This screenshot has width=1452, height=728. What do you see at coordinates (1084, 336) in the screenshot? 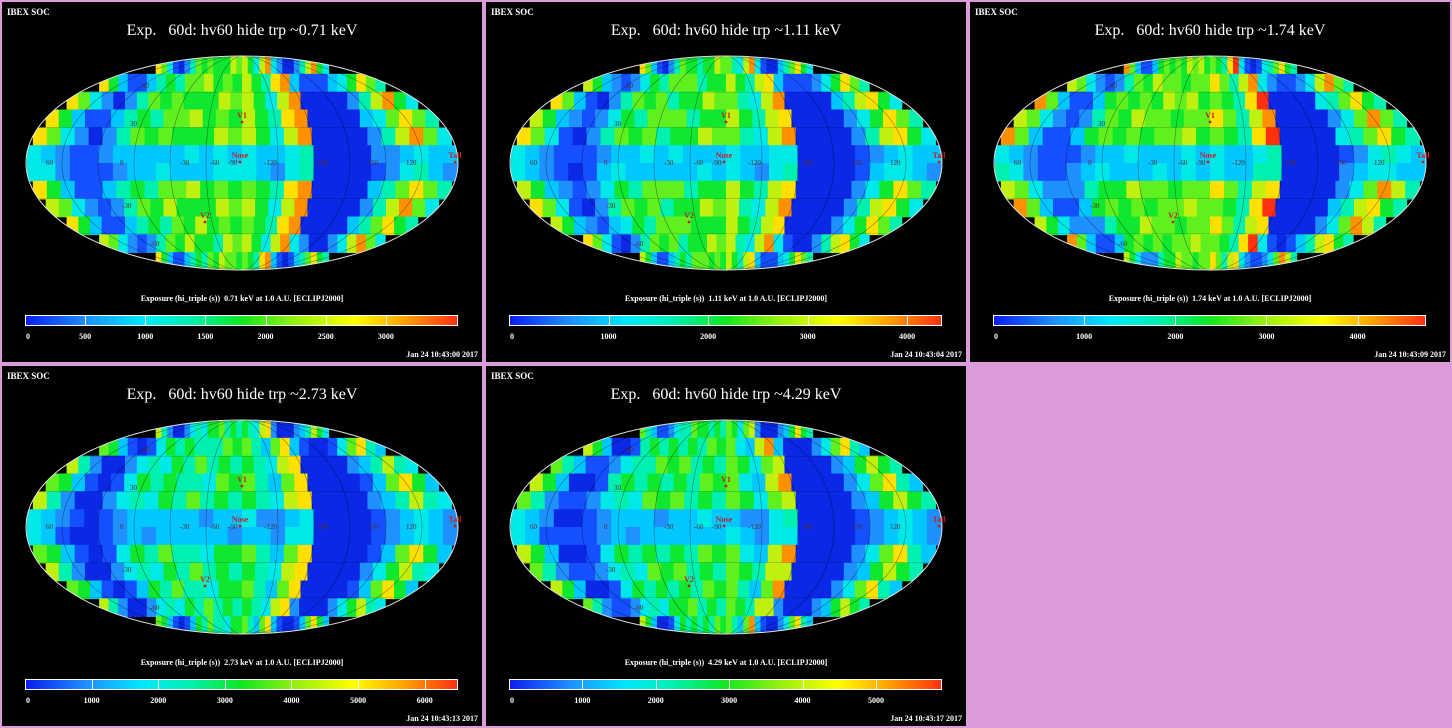
I see `colorbar-tick-label: 1000` at bounding box center [1084, 336].